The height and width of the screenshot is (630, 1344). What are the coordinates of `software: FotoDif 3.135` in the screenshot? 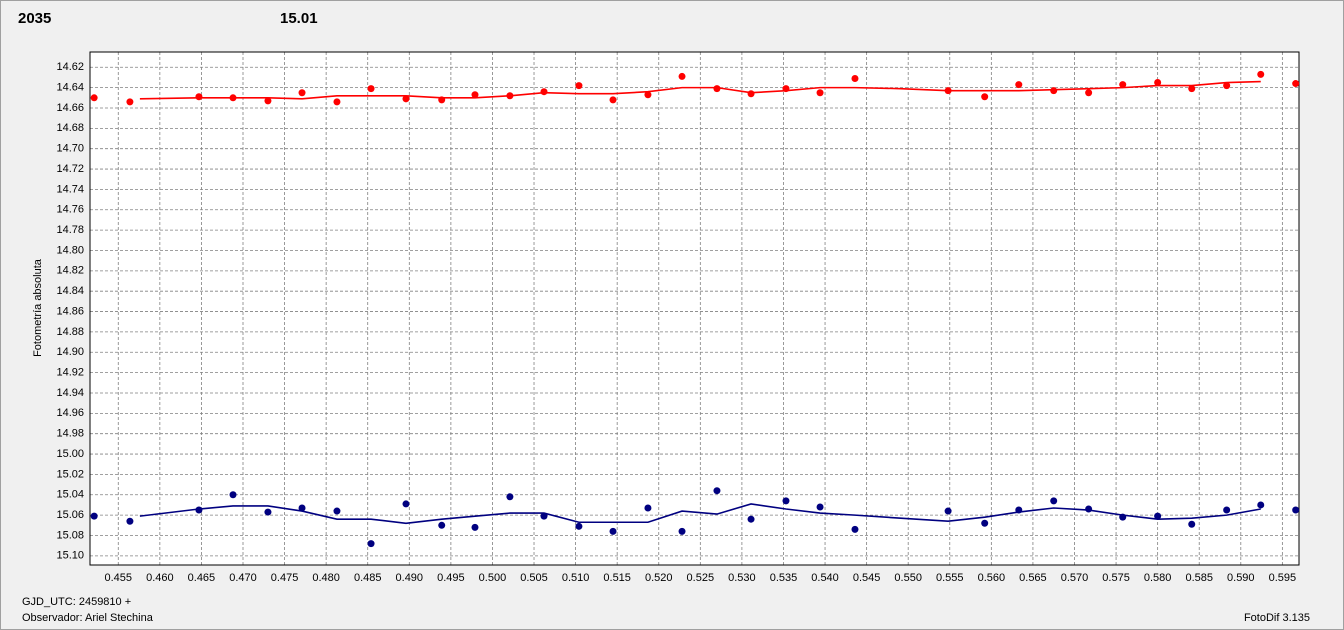 It's located at (1277, 618).